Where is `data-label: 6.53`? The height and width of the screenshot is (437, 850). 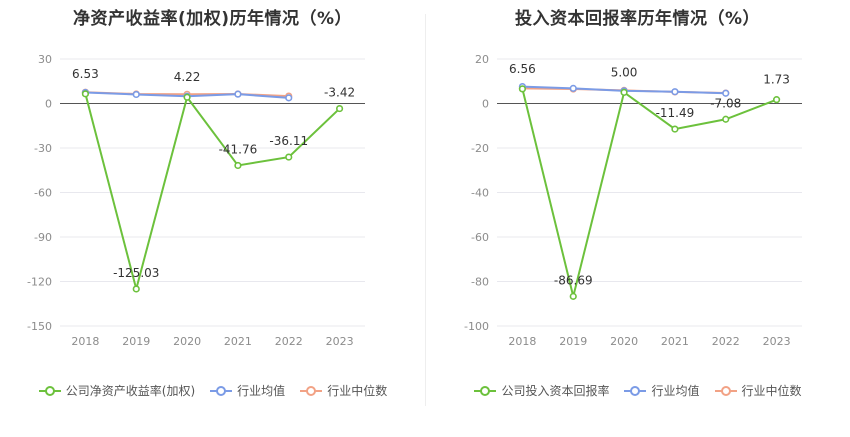
data-label: 6.53 is located at coordinates (85, 74).